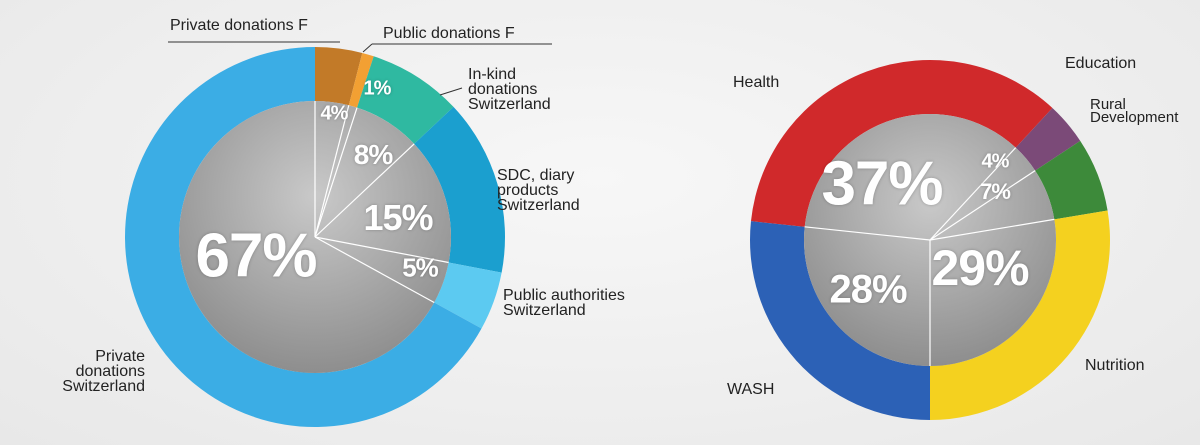 The width and height of the screenshot is (1200, 445). Describe the element at coordinates (449, 33) in the screenshot. I see `category-label: Public donations F` at that location.